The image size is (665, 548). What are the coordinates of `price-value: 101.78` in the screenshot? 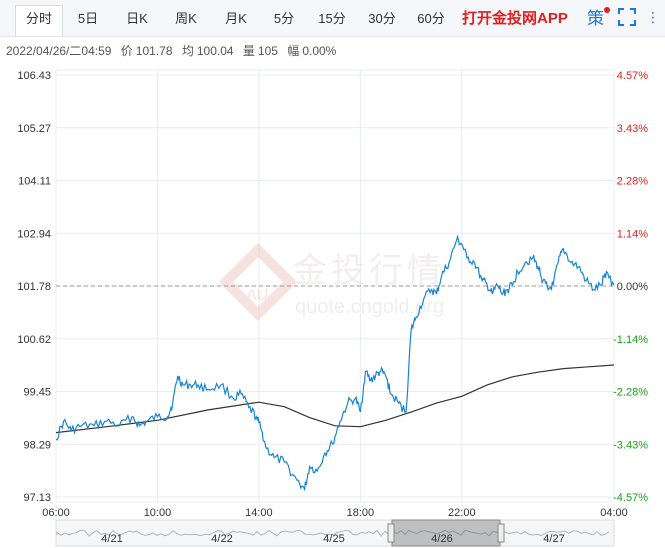 It's located at (154, 51).